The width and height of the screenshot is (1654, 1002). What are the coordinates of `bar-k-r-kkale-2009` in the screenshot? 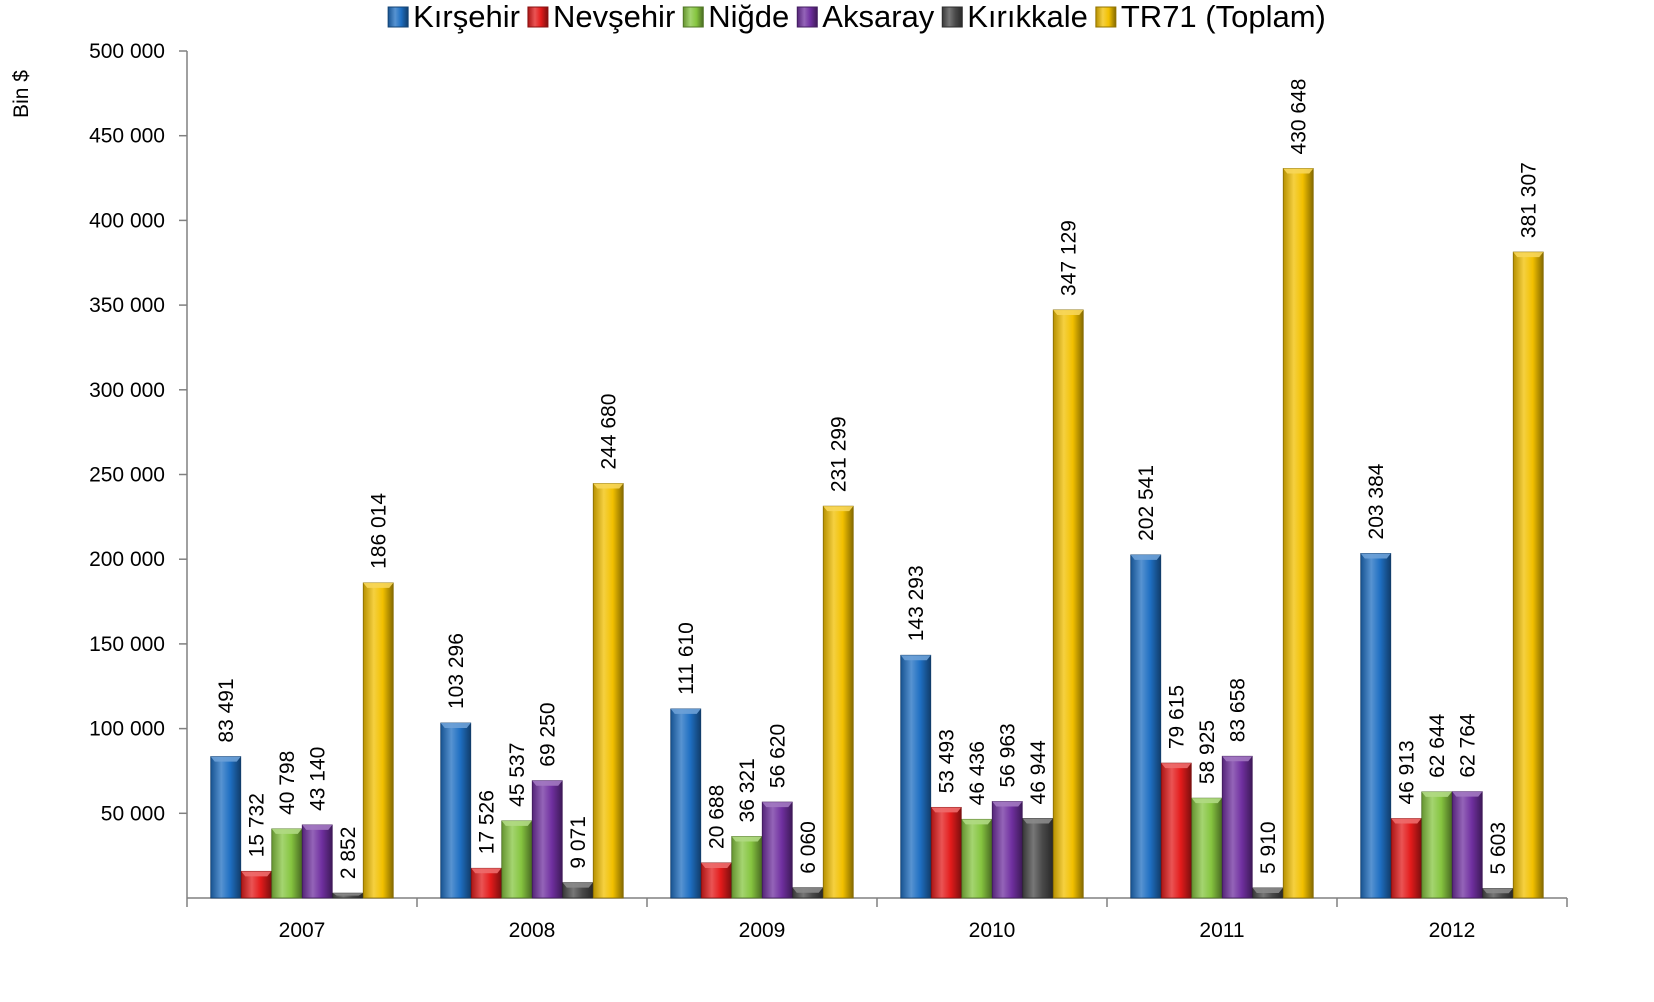 It's located at (808, 893).